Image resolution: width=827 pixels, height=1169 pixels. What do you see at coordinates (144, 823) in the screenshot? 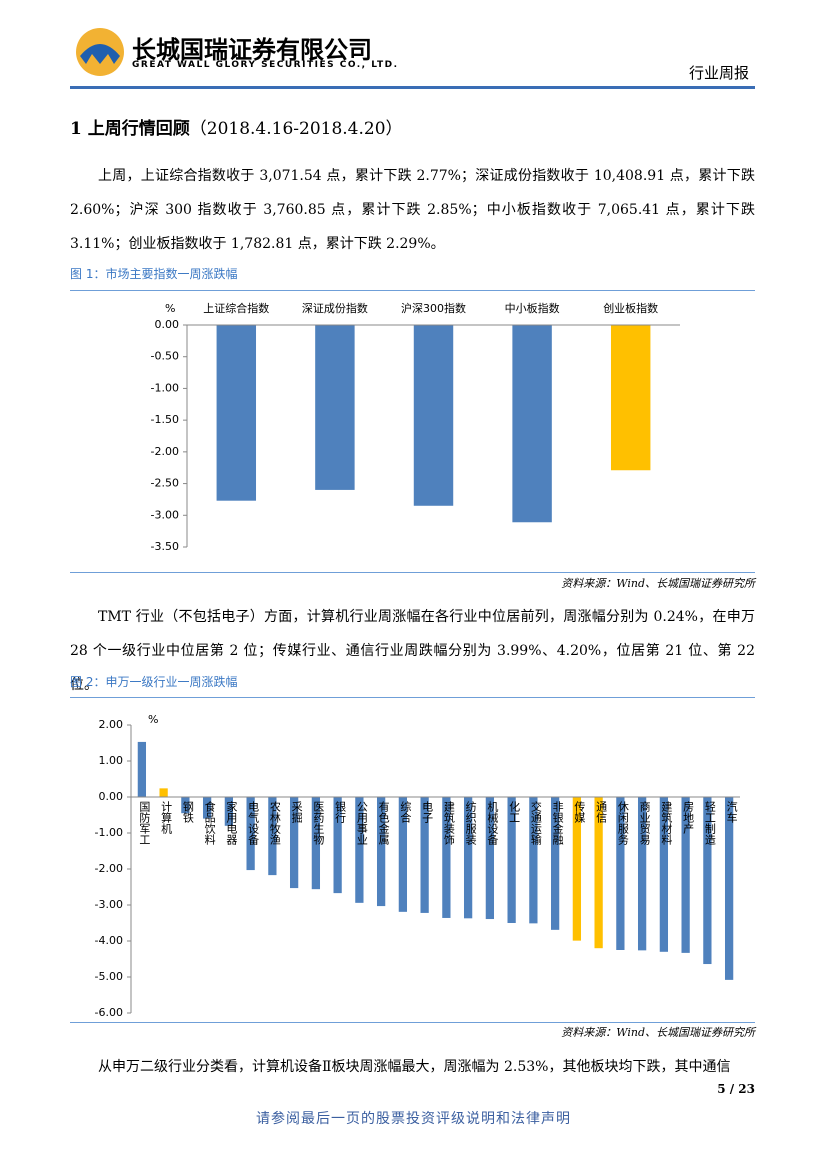
I see `category-label: 国防军工` at bounding box center [144, 823].